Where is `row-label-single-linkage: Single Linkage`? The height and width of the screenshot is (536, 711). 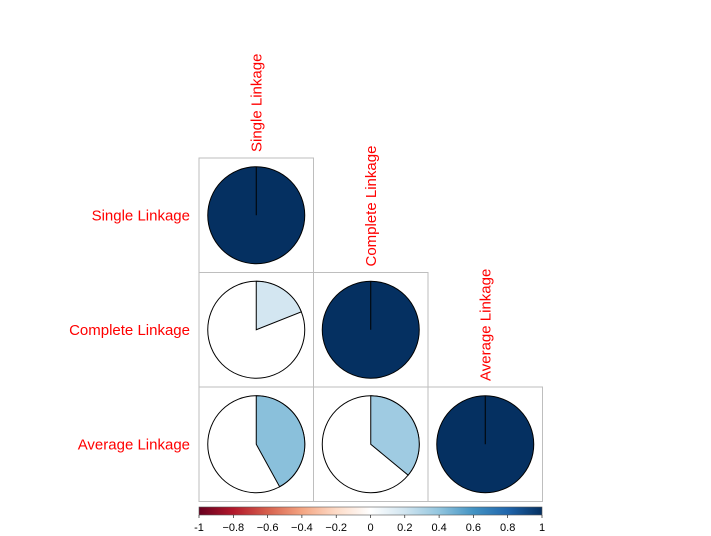 row-label-single-linkage: Single Linkage is located at coordinates (141, 215).